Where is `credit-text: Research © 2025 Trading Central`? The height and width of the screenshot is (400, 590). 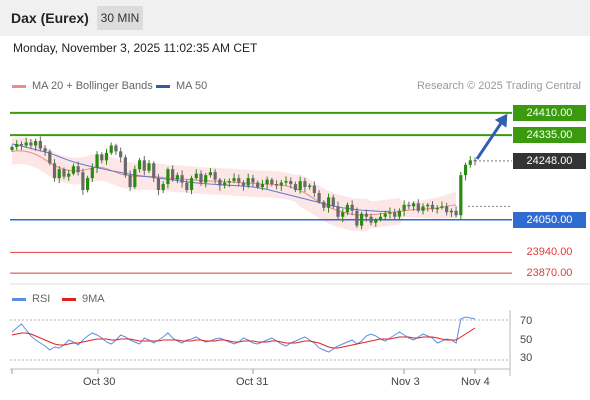 credit-text: Research © 2025 Trading Central is located at coordinates (498, 86).